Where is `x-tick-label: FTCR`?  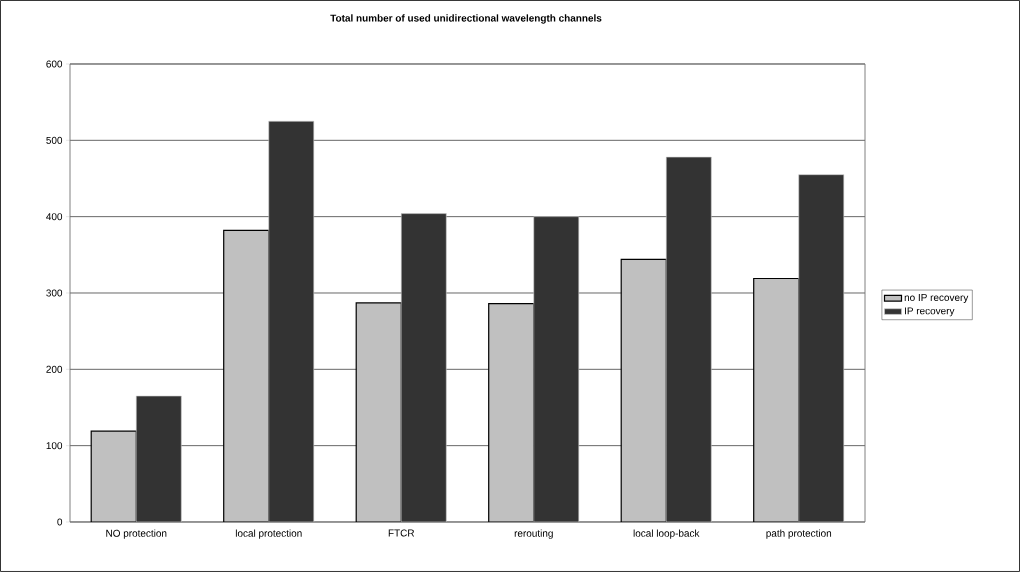 x-tick-label: FTCR is located at coordinates (401, 533).